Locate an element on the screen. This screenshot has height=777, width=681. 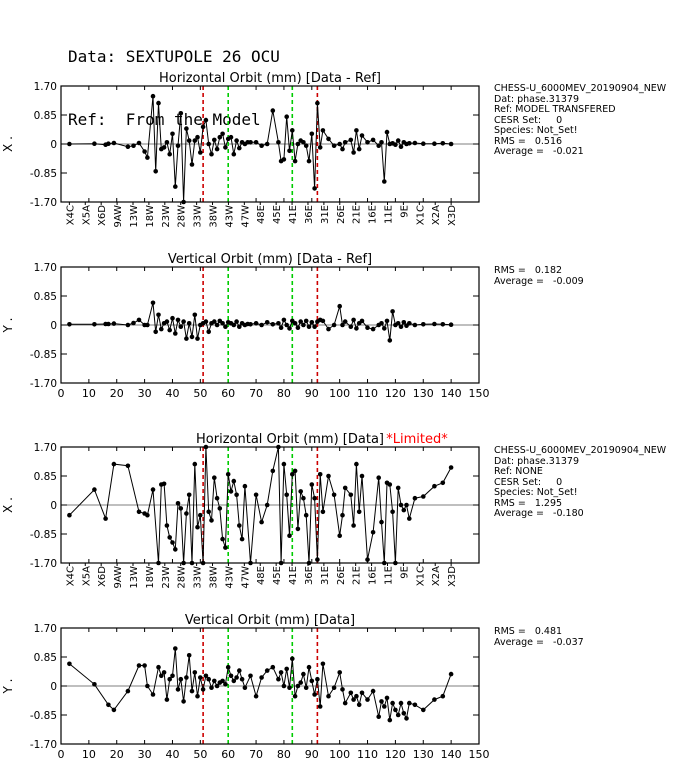
detector-label: X2A is located at coordinates (436, 215).